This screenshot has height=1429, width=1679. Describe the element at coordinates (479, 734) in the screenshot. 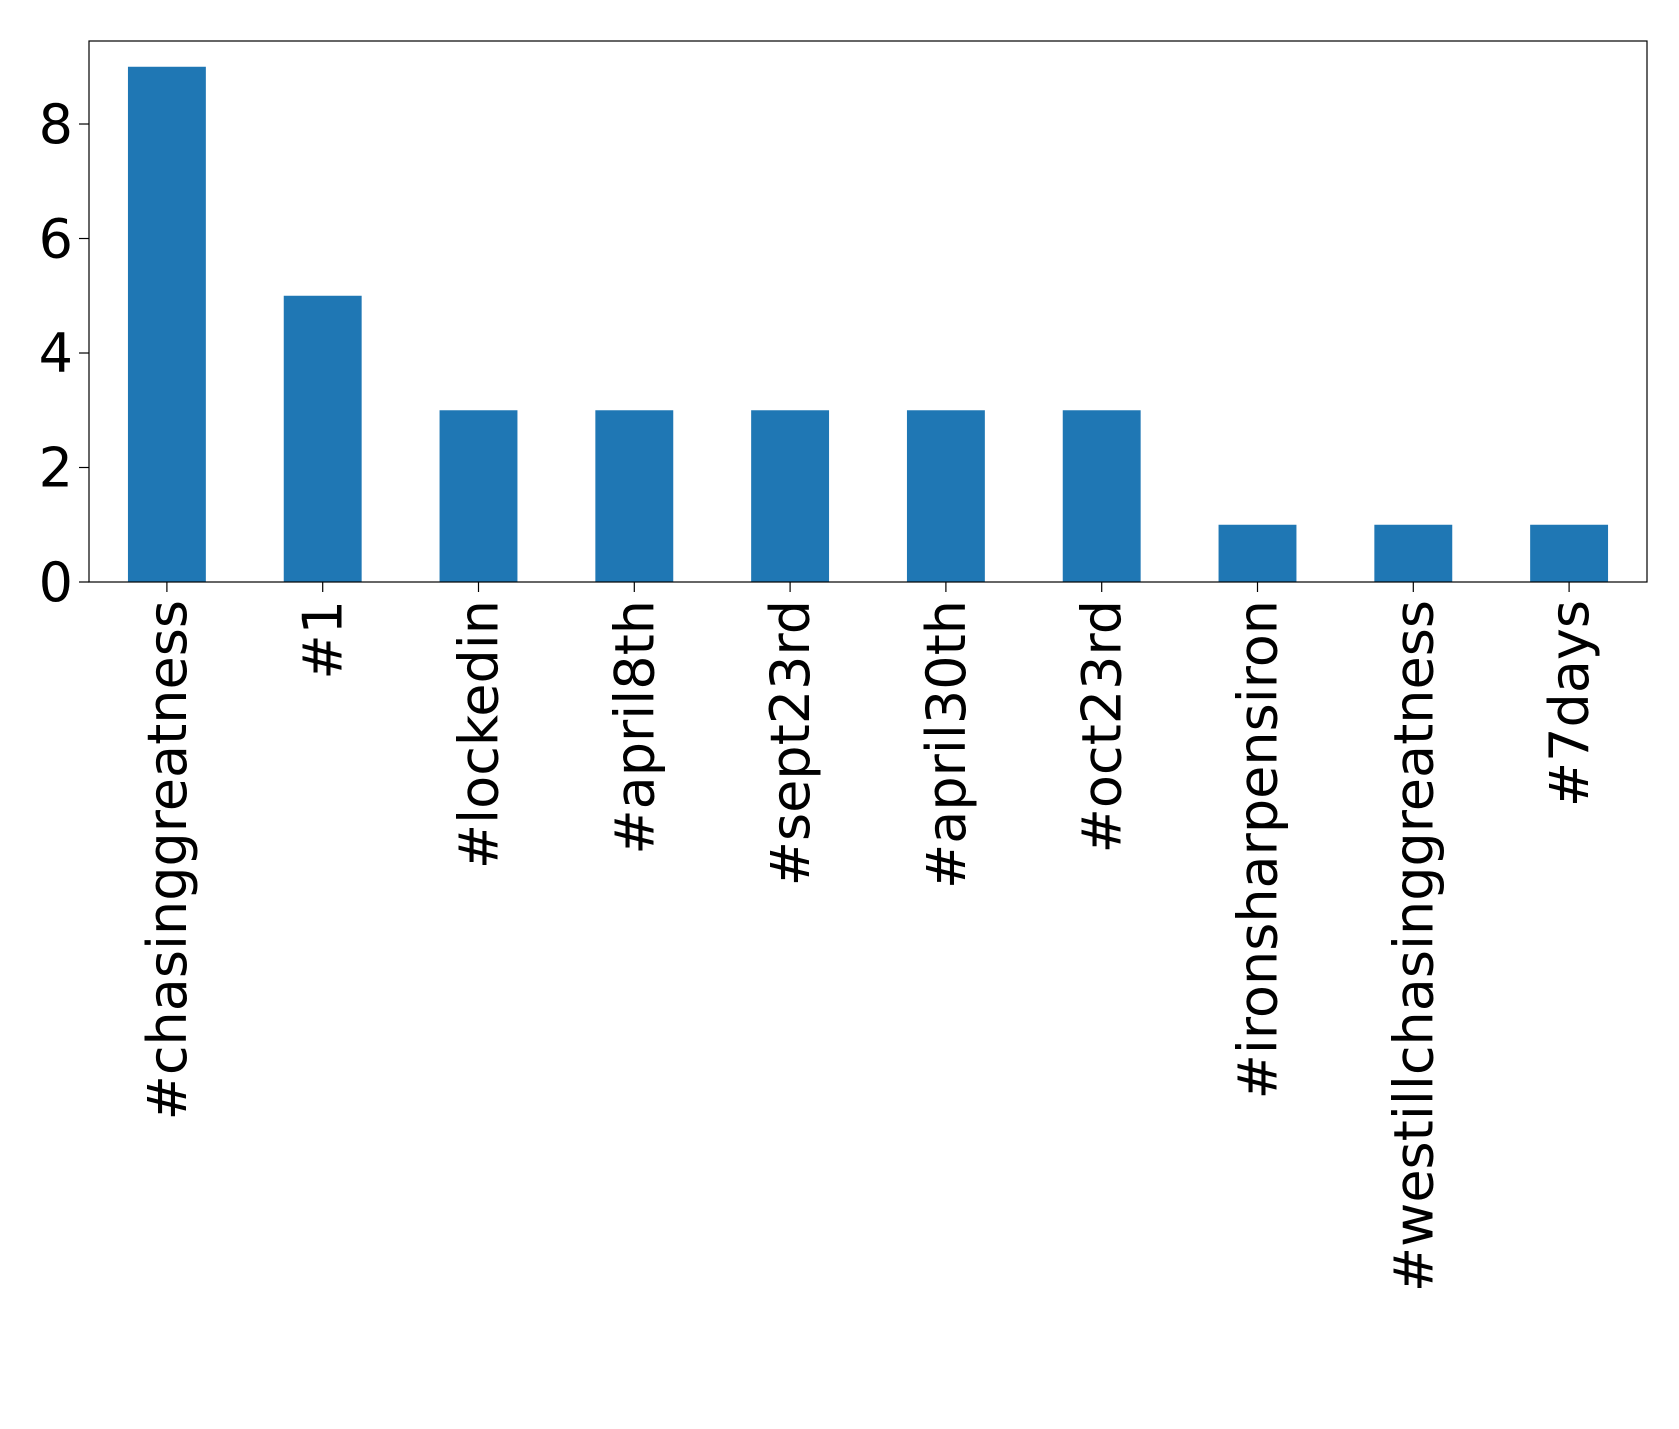

I see `x-tick-label: #lockedin` at that location.